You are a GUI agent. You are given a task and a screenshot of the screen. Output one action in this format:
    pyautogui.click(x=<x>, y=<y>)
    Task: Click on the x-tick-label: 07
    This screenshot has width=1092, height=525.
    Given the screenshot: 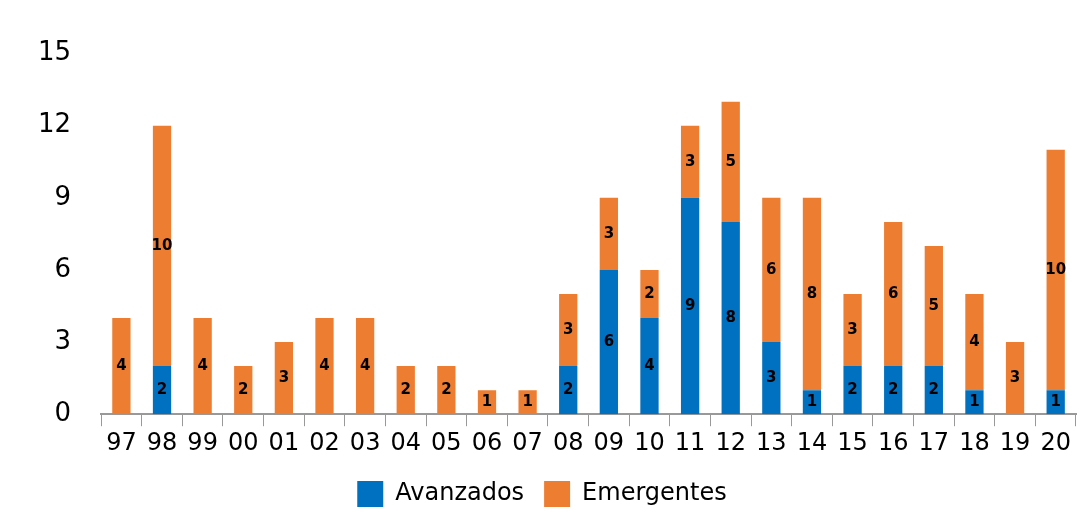 What is the action you would take?
    pyautogui.click(x=527, y=441)
    